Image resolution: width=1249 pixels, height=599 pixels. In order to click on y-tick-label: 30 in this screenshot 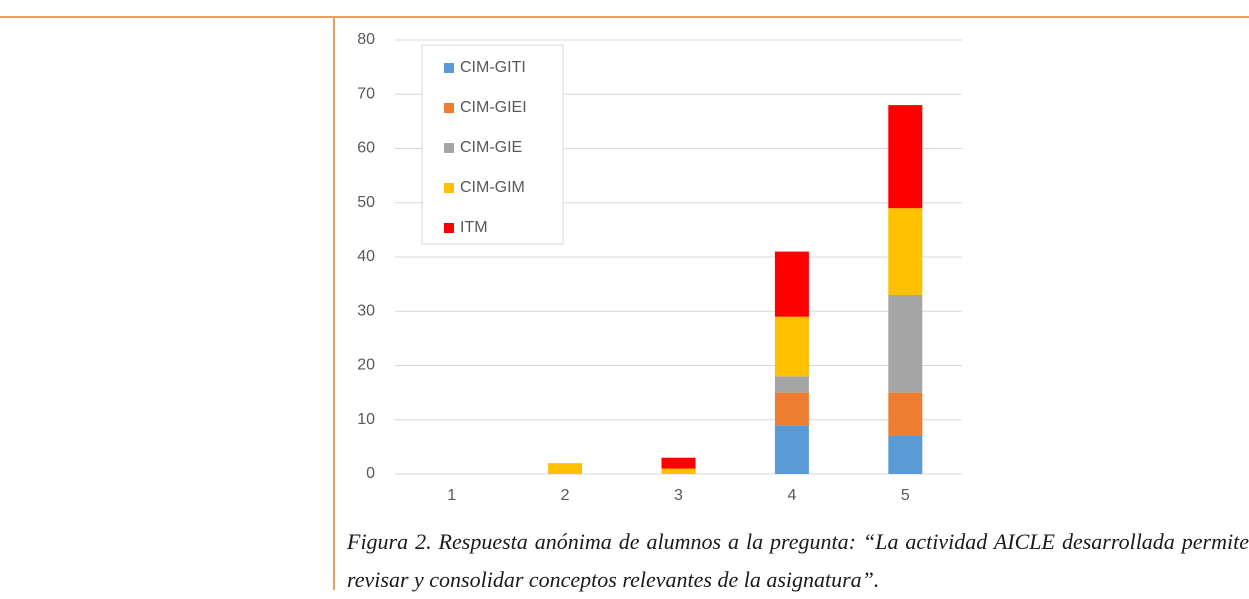, I will do `click(366, 310)`.